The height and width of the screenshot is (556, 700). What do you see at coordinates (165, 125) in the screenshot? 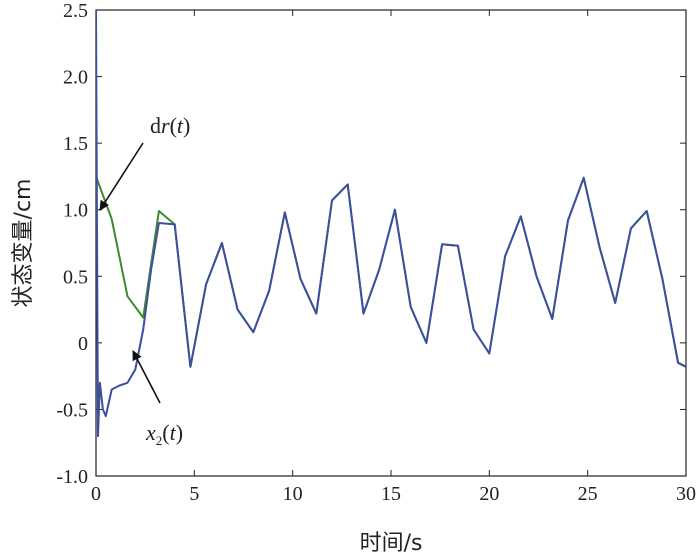
I see `dr-annotation-r: r` at bounding box center [165, 125].